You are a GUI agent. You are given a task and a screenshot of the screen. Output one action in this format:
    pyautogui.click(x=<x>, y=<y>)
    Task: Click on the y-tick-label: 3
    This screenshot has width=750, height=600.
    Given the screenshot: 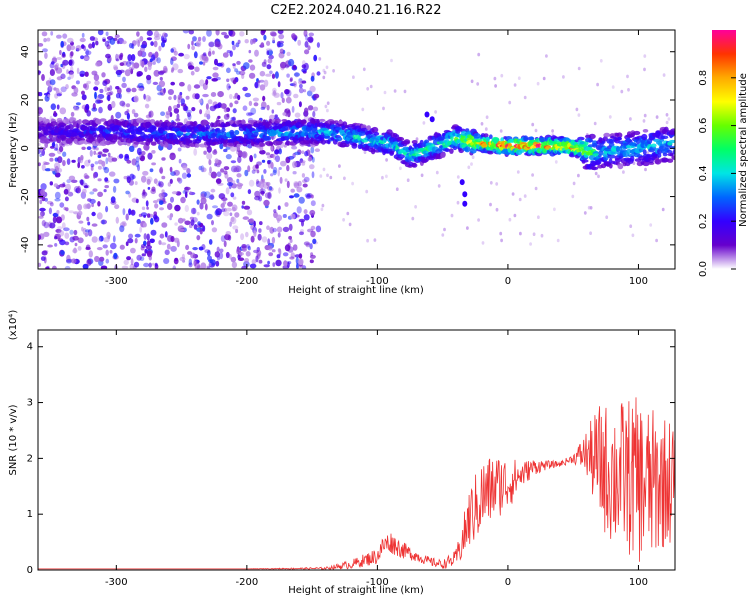 What is the action you would take?
    pyautogui.click(x=30, y=403)
    